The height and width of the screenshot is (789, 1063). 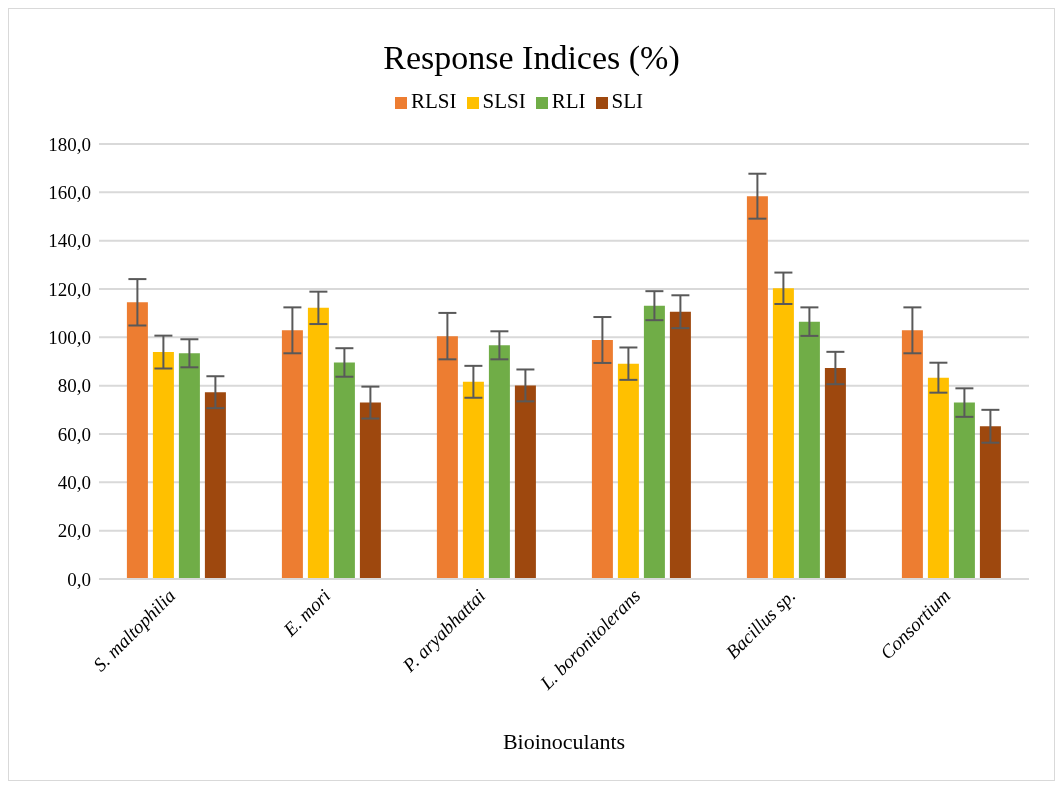 I want to click on legend-label: RLI, so click(x=568, y=101).